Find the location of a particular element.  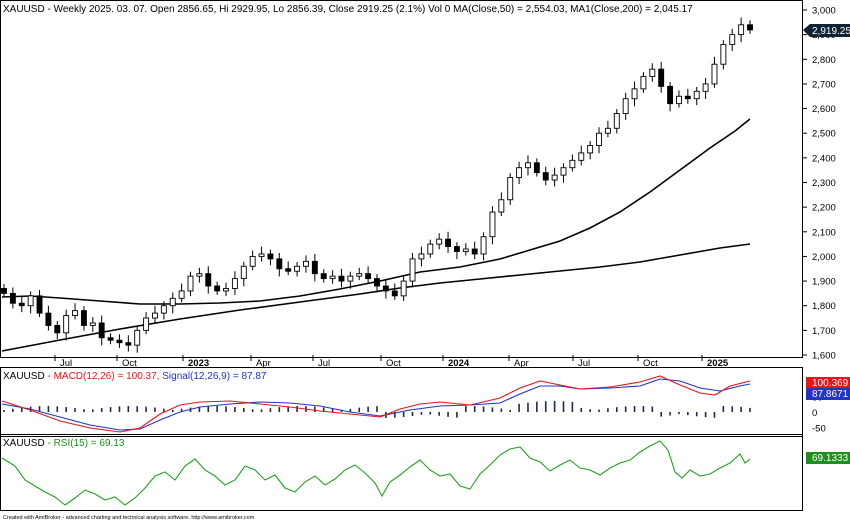

x-axis: Jul Oct 2023 Apr Jul Oct 2024 Apr Jul Oct 2025 is located at coordinates (391, 362).